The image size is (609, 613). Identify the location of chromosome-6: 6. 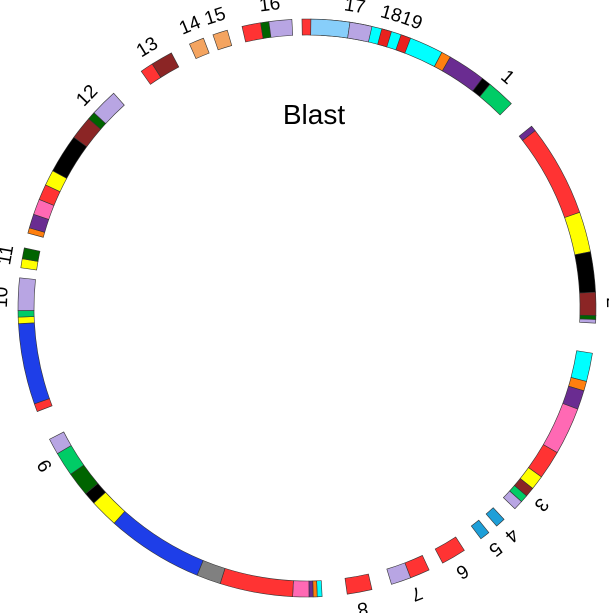
(453, 559).